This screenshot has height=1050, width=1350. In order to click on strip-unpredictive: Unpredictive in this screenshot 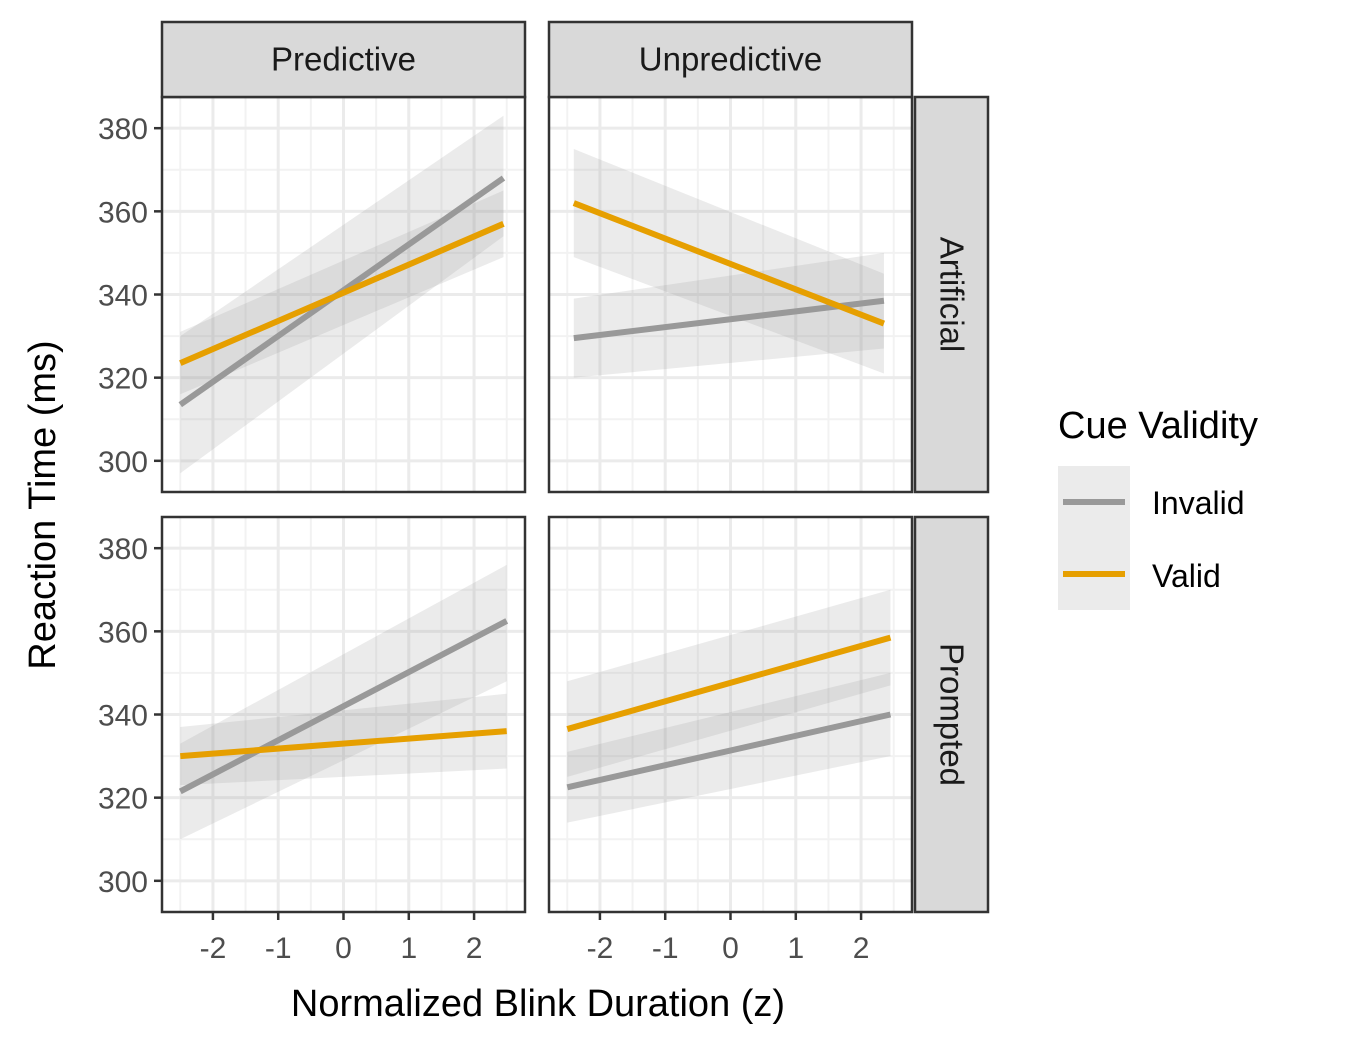, I will do `click(730, 59)`.